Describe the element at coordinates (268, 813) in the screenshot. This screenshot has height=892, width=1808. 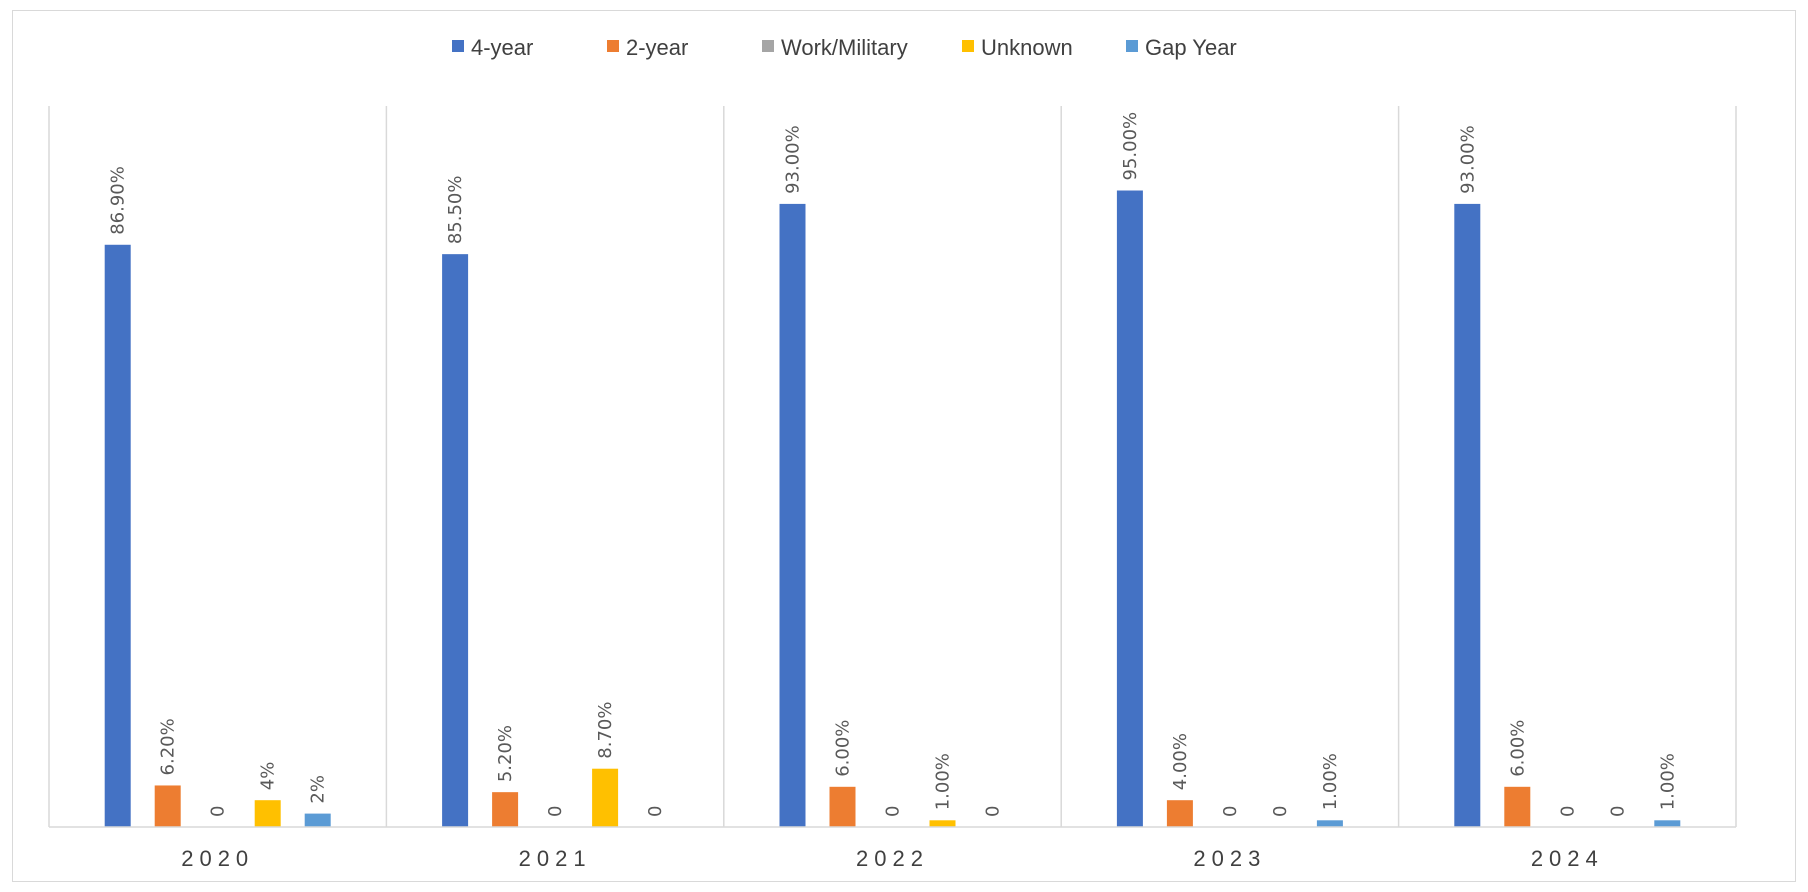
I see `bar-unknown-2020` at that location.